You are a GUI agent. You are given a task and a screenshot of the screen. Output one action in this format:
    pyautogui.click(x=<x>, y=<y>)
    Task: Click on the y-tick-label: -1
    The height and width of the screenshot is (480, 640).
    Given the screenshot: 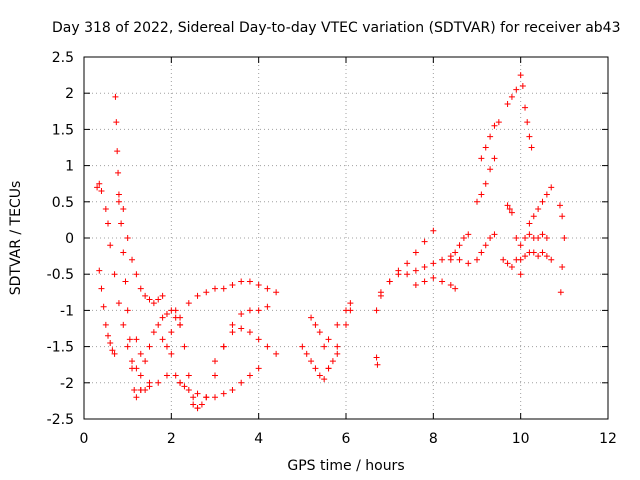 What is the action you would take?
    pyautogui.click(x=67, y=311)
    